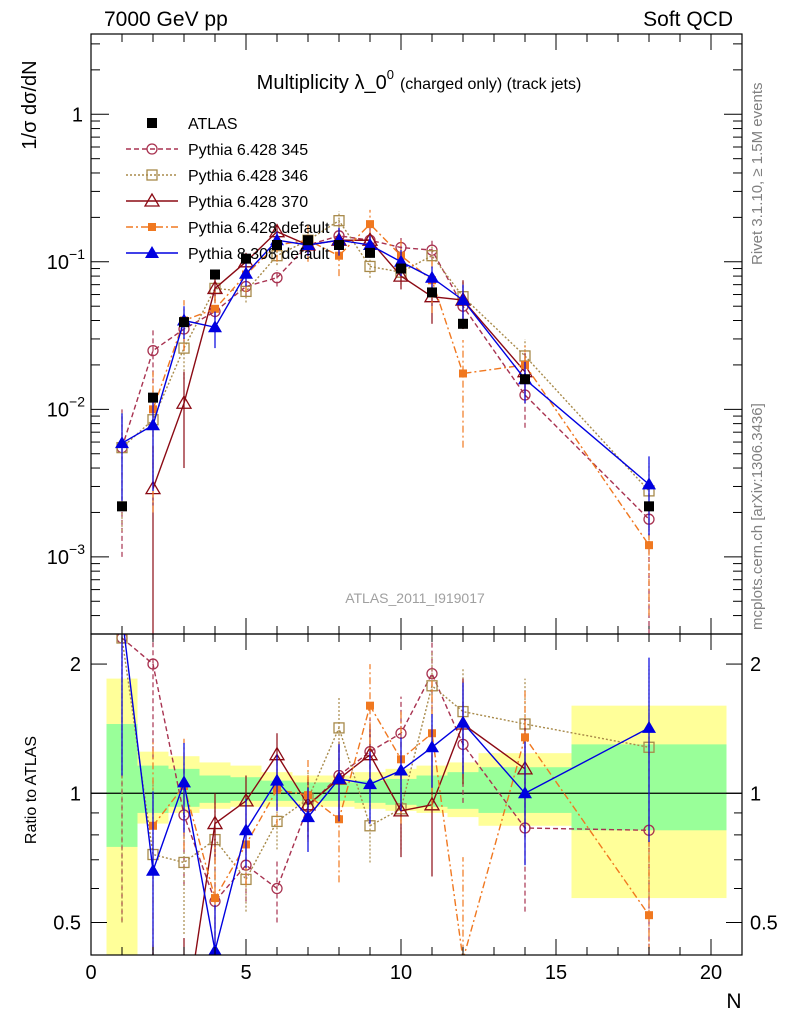 The height and width of the screenshot is (1024, 786). Describe the element at coordinates (166, 19) in the screenshot. I see `header-left-label: 7000 GeV pp` at that location.